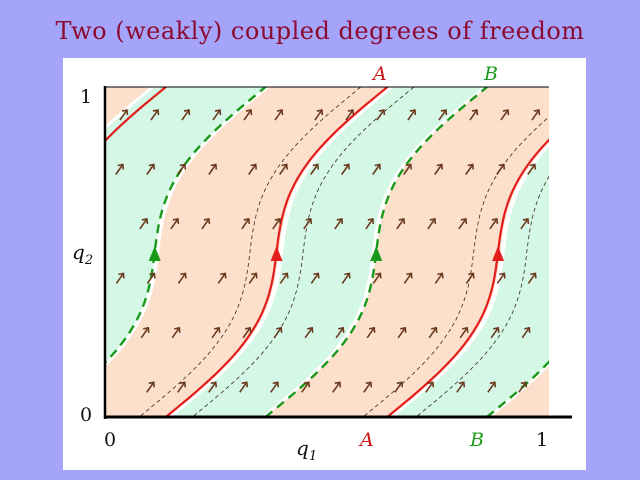 Image resolution: width=640 pixels, height=480 pixels. I want to click on y-axis-label-subscript: 2, so click(88, 260).